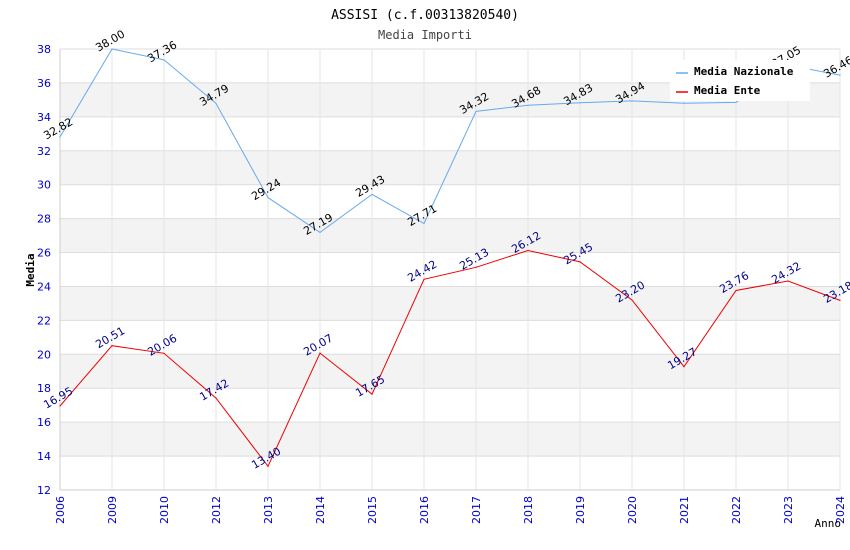  What do you see at coordinates (44, 354) in the screenshot?
I see `y-tick-label: 20` at bounding box center [44, 354].